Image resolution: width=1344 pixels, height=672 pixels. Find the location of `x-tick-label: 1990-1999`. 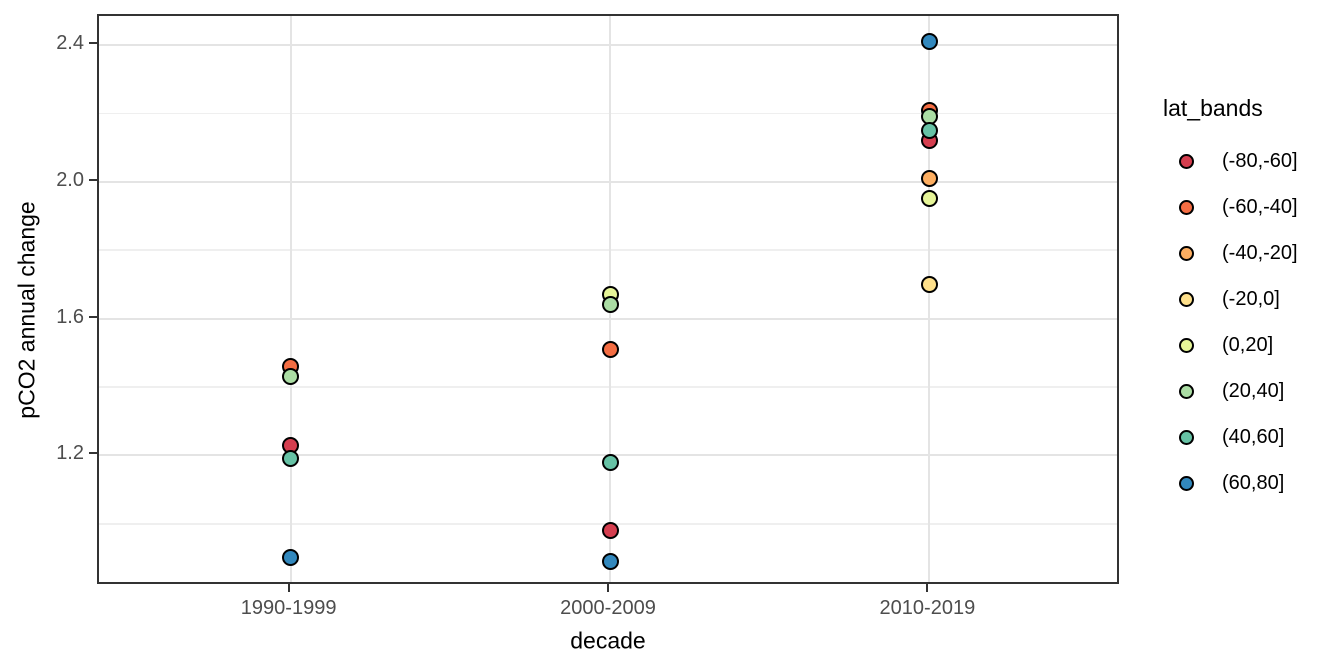

x-tick-label: 1990-1999 is located at coordinates (288, 608).